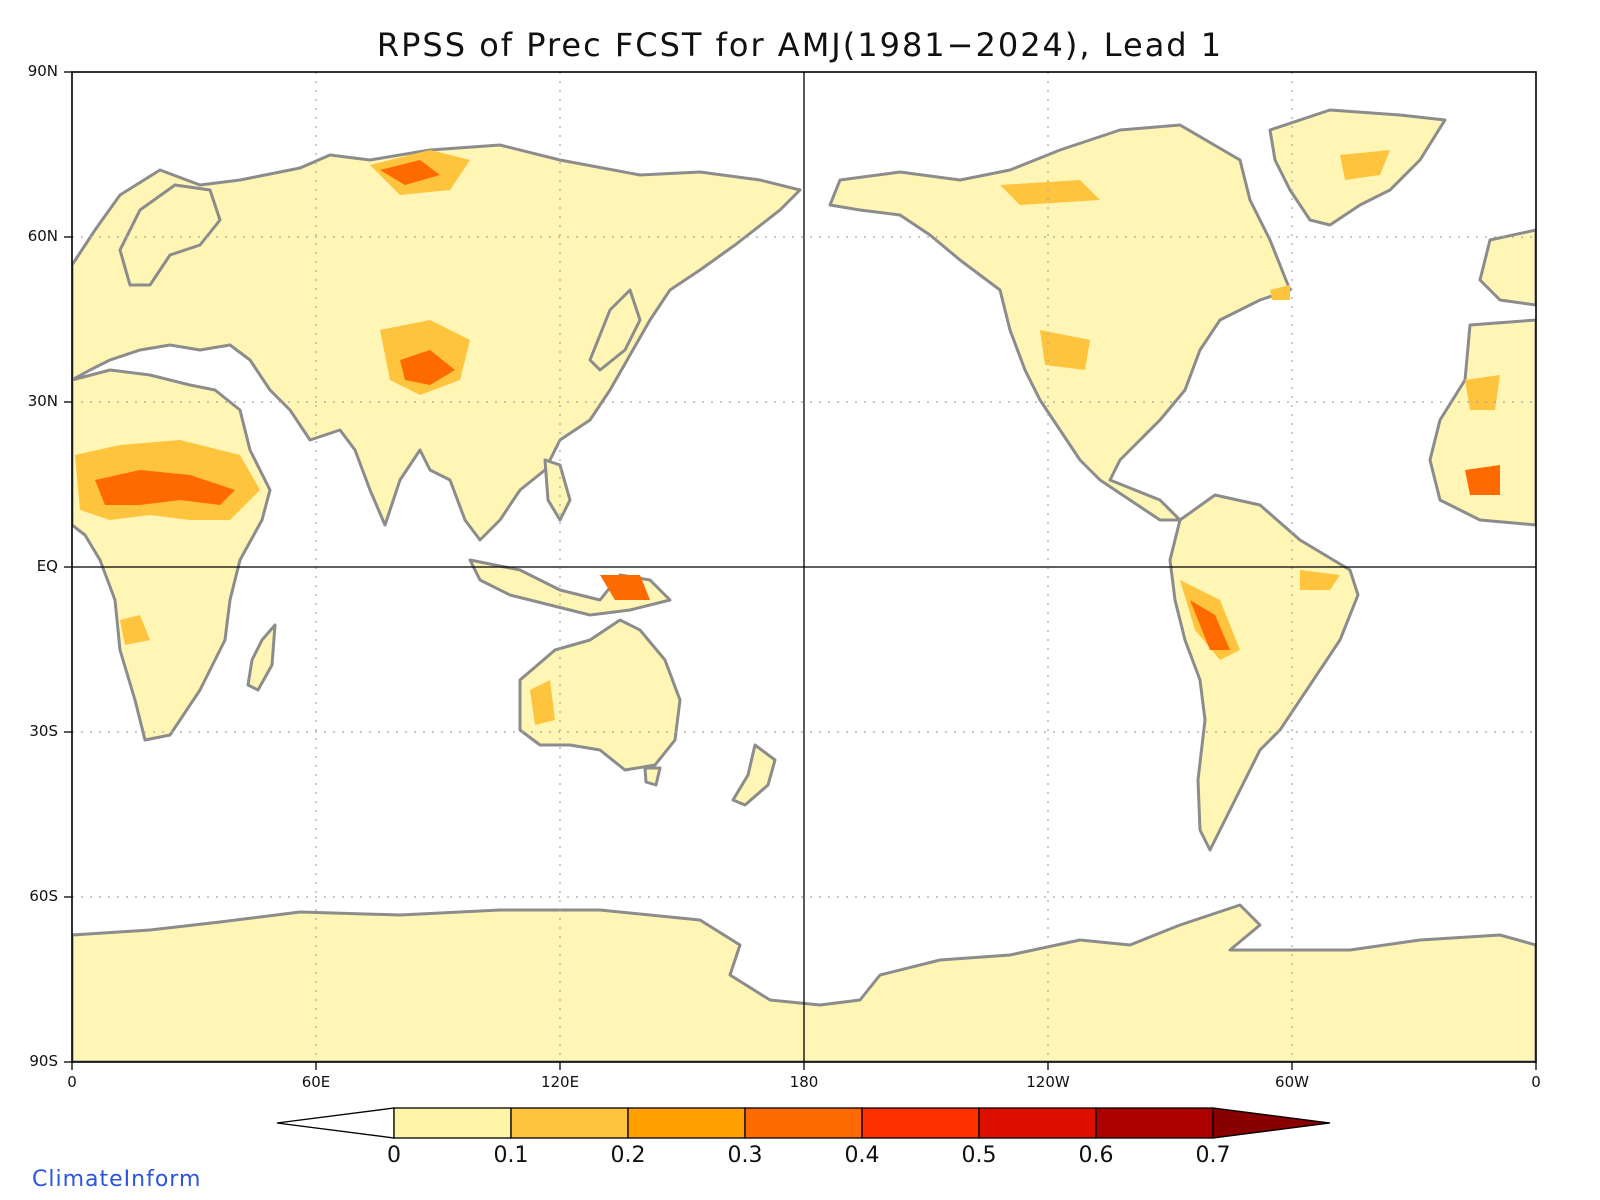 The height and width of the screenshot is (1200, 1600). What do you see at coordinates (979, 1155) in the screenshot?
I see `colorbar-tick-label: 0.5` at bounding box center [979, 1155].